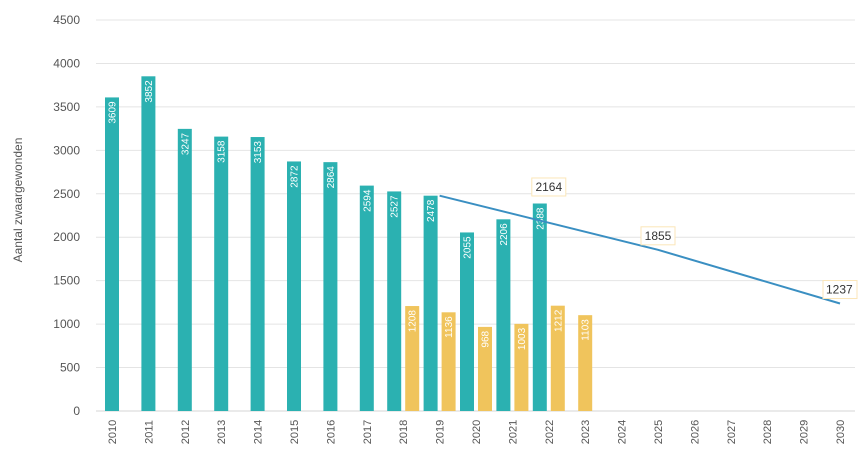 This screenshot has height=473, width=863. What do you see at coordinates (404, 432) in the screenshot?
I see `x-tick-label: 2018` at bounding box center [404, 432].